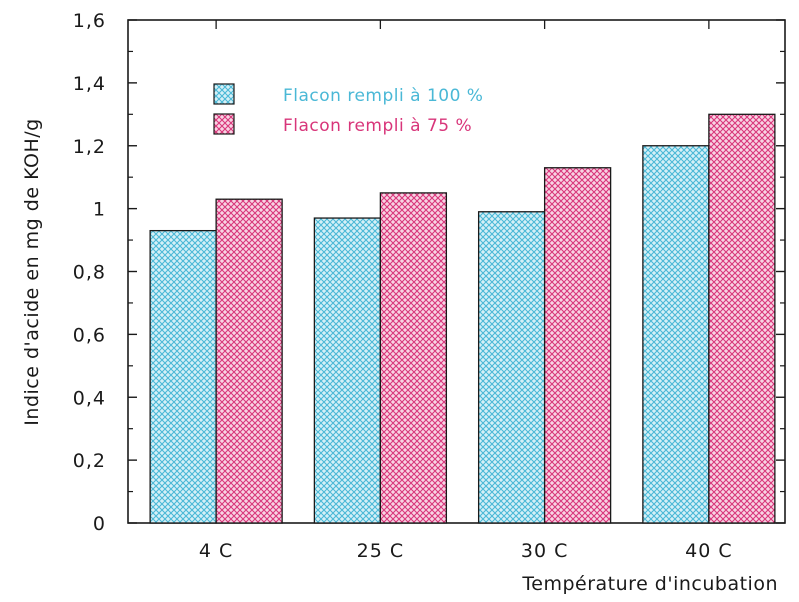 The width and height of the screenshot is (799, 602). What do you see at coordinates (377, 126) in the screenshot?
I see `legend-label-series-2: Flacon rempli à 75 %` at bounding box center [377, 126].